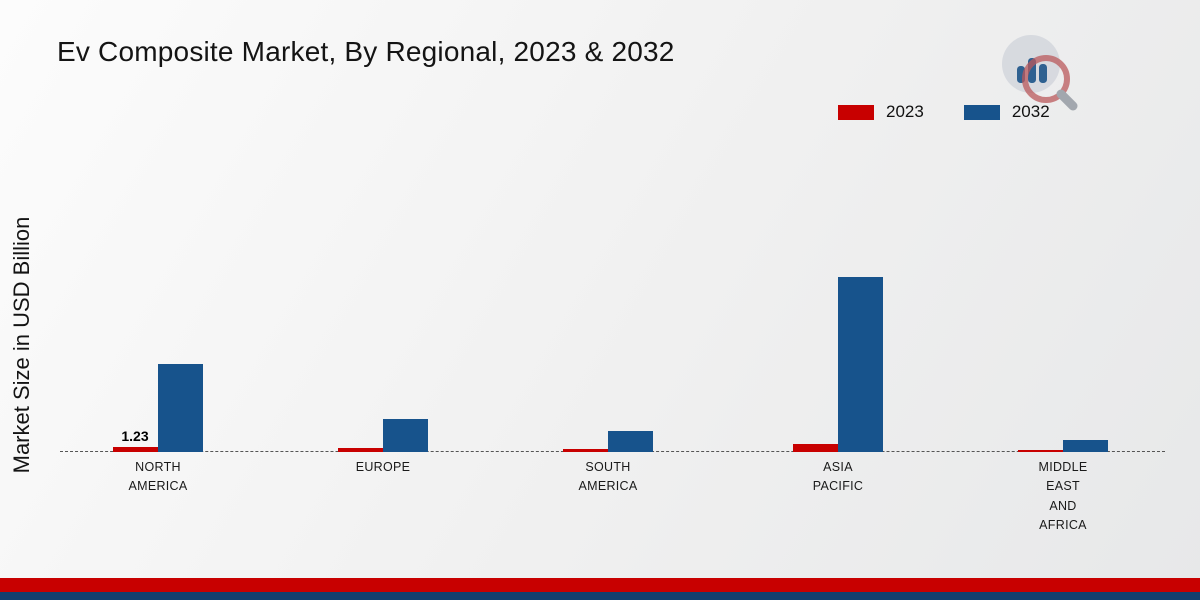 The image size is (1200, 600). Describe the element at coordinates (405, 435) in the screenshot. I see `bar-2032-europe` at that location.